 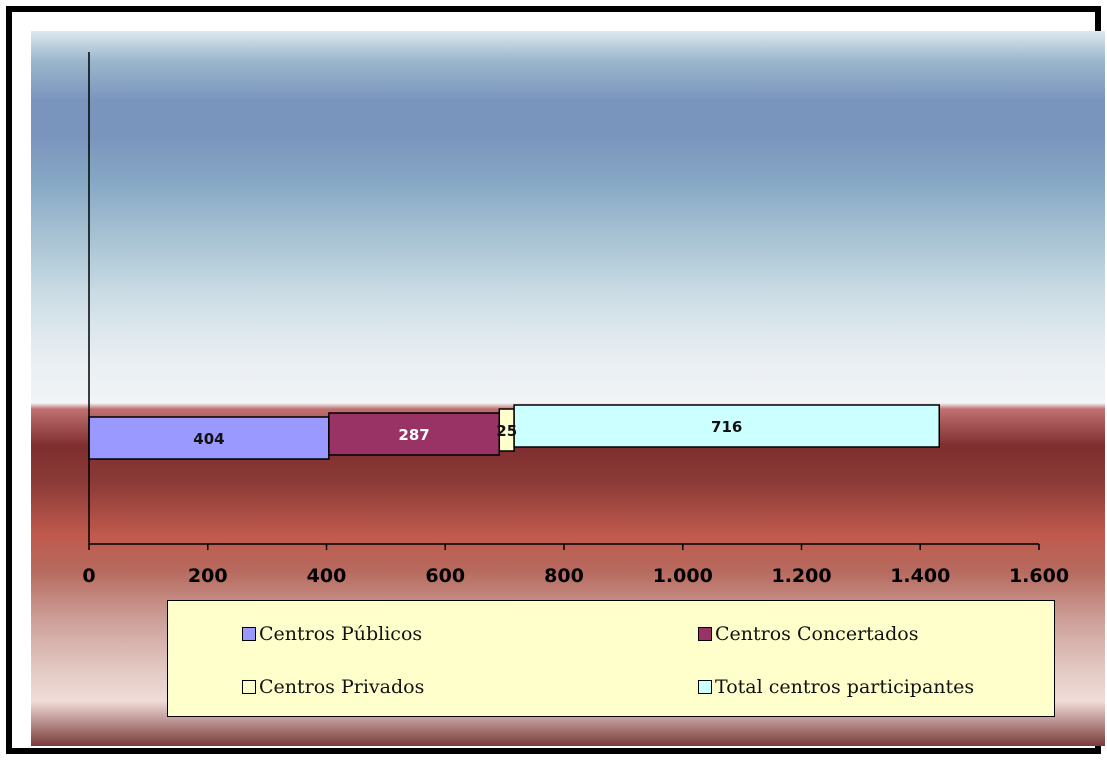 I want to click on x-tick-label: 1.600, so click(x=1039, y=576).